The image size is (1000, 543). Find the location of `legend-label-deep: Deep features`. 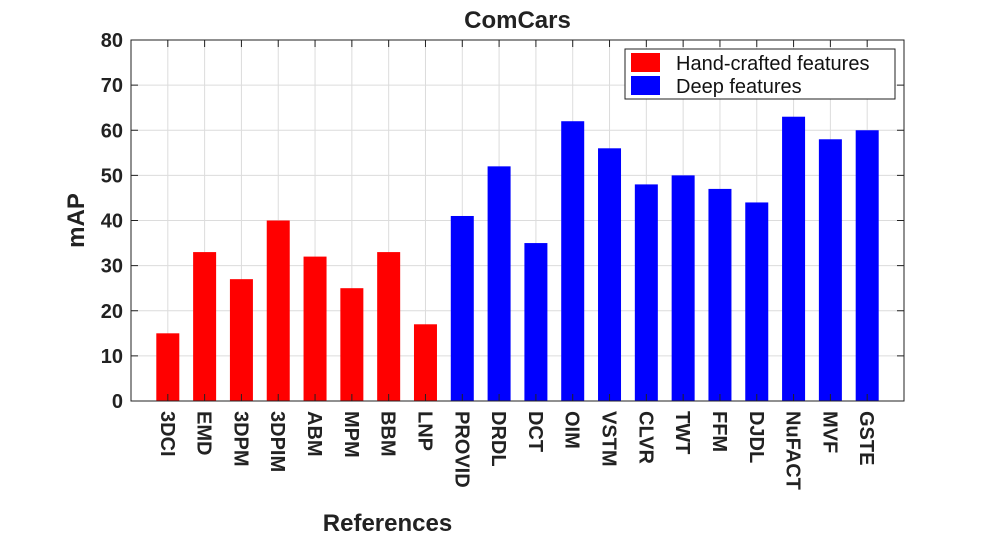

legend-label-deep: Deep features is located at coordinates (739, 87).